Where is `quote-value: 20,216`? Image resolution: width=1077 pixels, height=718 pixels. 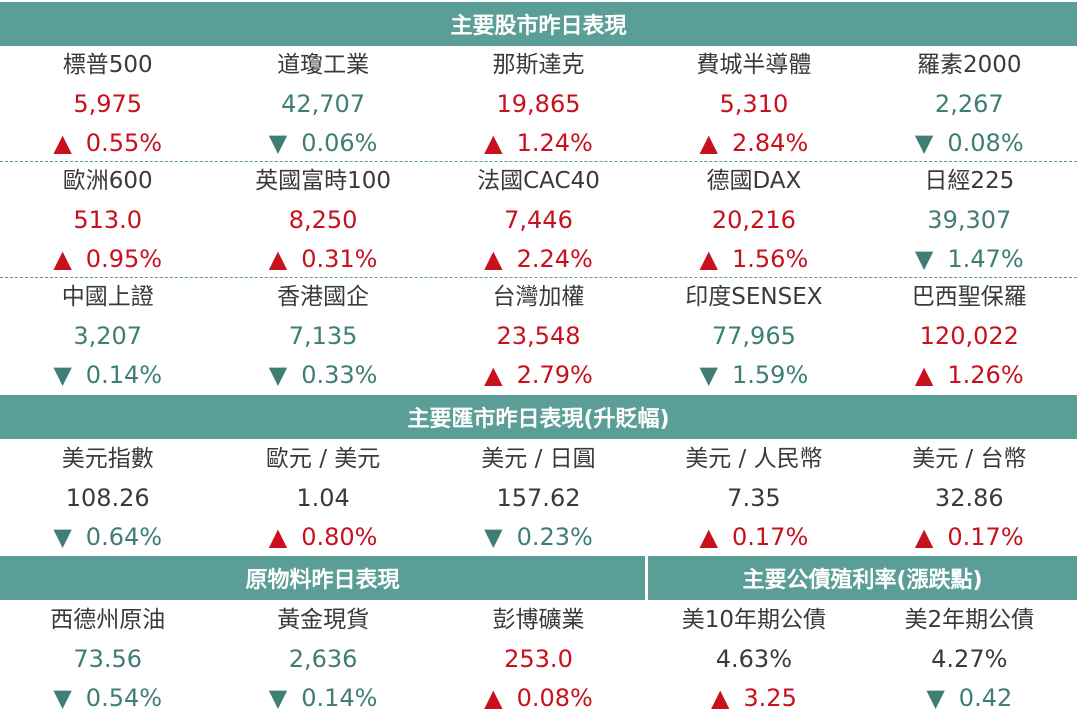
quote-value: 20,216 is located at coordinates (753, 220).